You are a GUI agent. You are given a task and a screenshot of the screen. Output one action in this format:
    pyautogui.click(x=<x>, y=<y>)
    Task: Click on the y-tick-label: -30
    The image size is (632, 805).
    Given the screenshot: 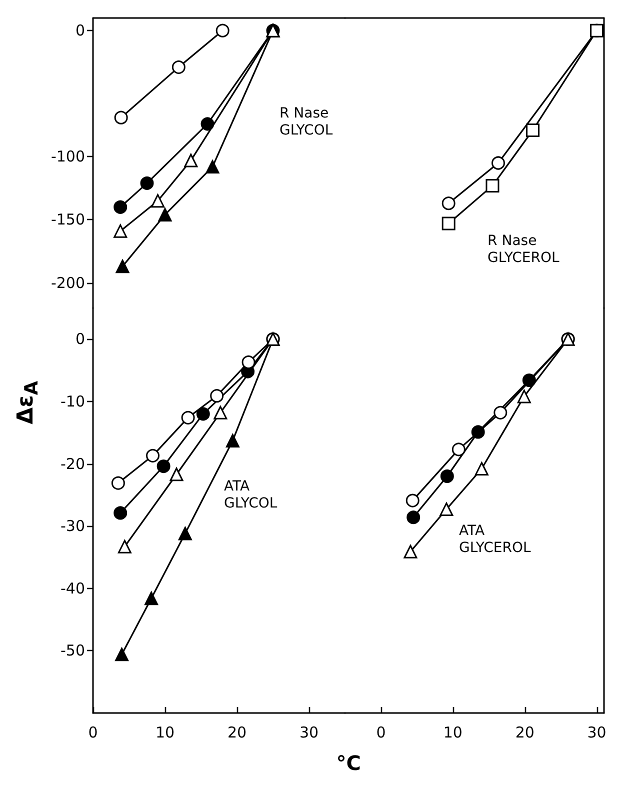 What is the action you would take?
    pyautogui.click(x=72, y=526)
    